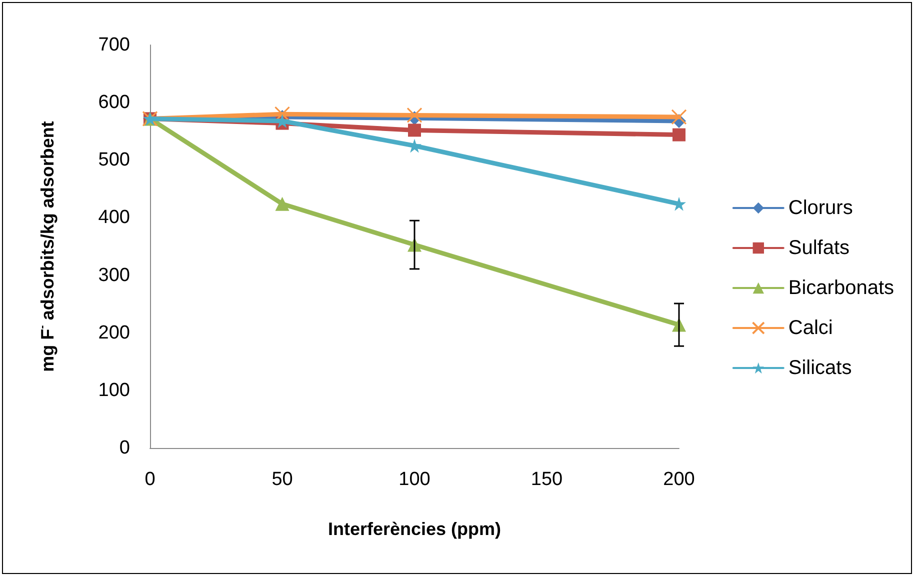 The image size is (916, 578). I want to click on x-axis-title: Interferències (ppm), so click(415, 529).